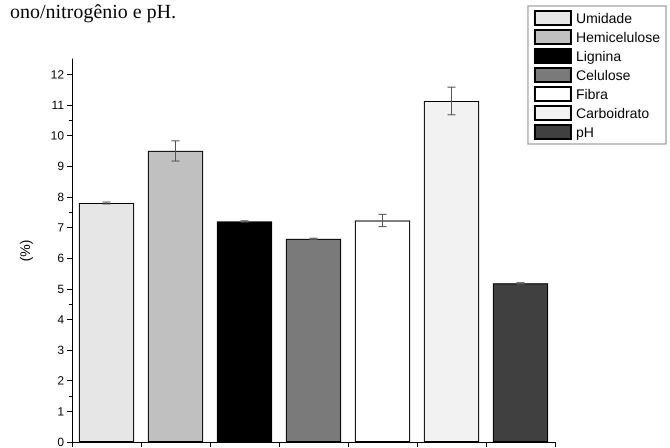  What do you see at coordinates (60, 411) in the screenshot?
I see `y-tick-label: 1` at bounding box center [60, 411].